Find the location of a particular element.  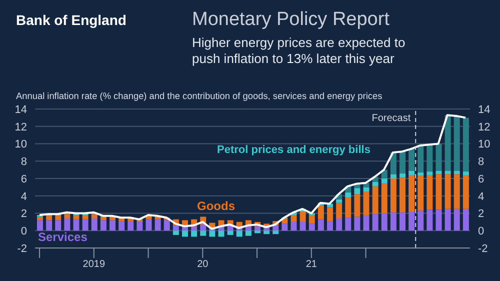

y2-tick-label: 2 is located at coordinates (481, 214).